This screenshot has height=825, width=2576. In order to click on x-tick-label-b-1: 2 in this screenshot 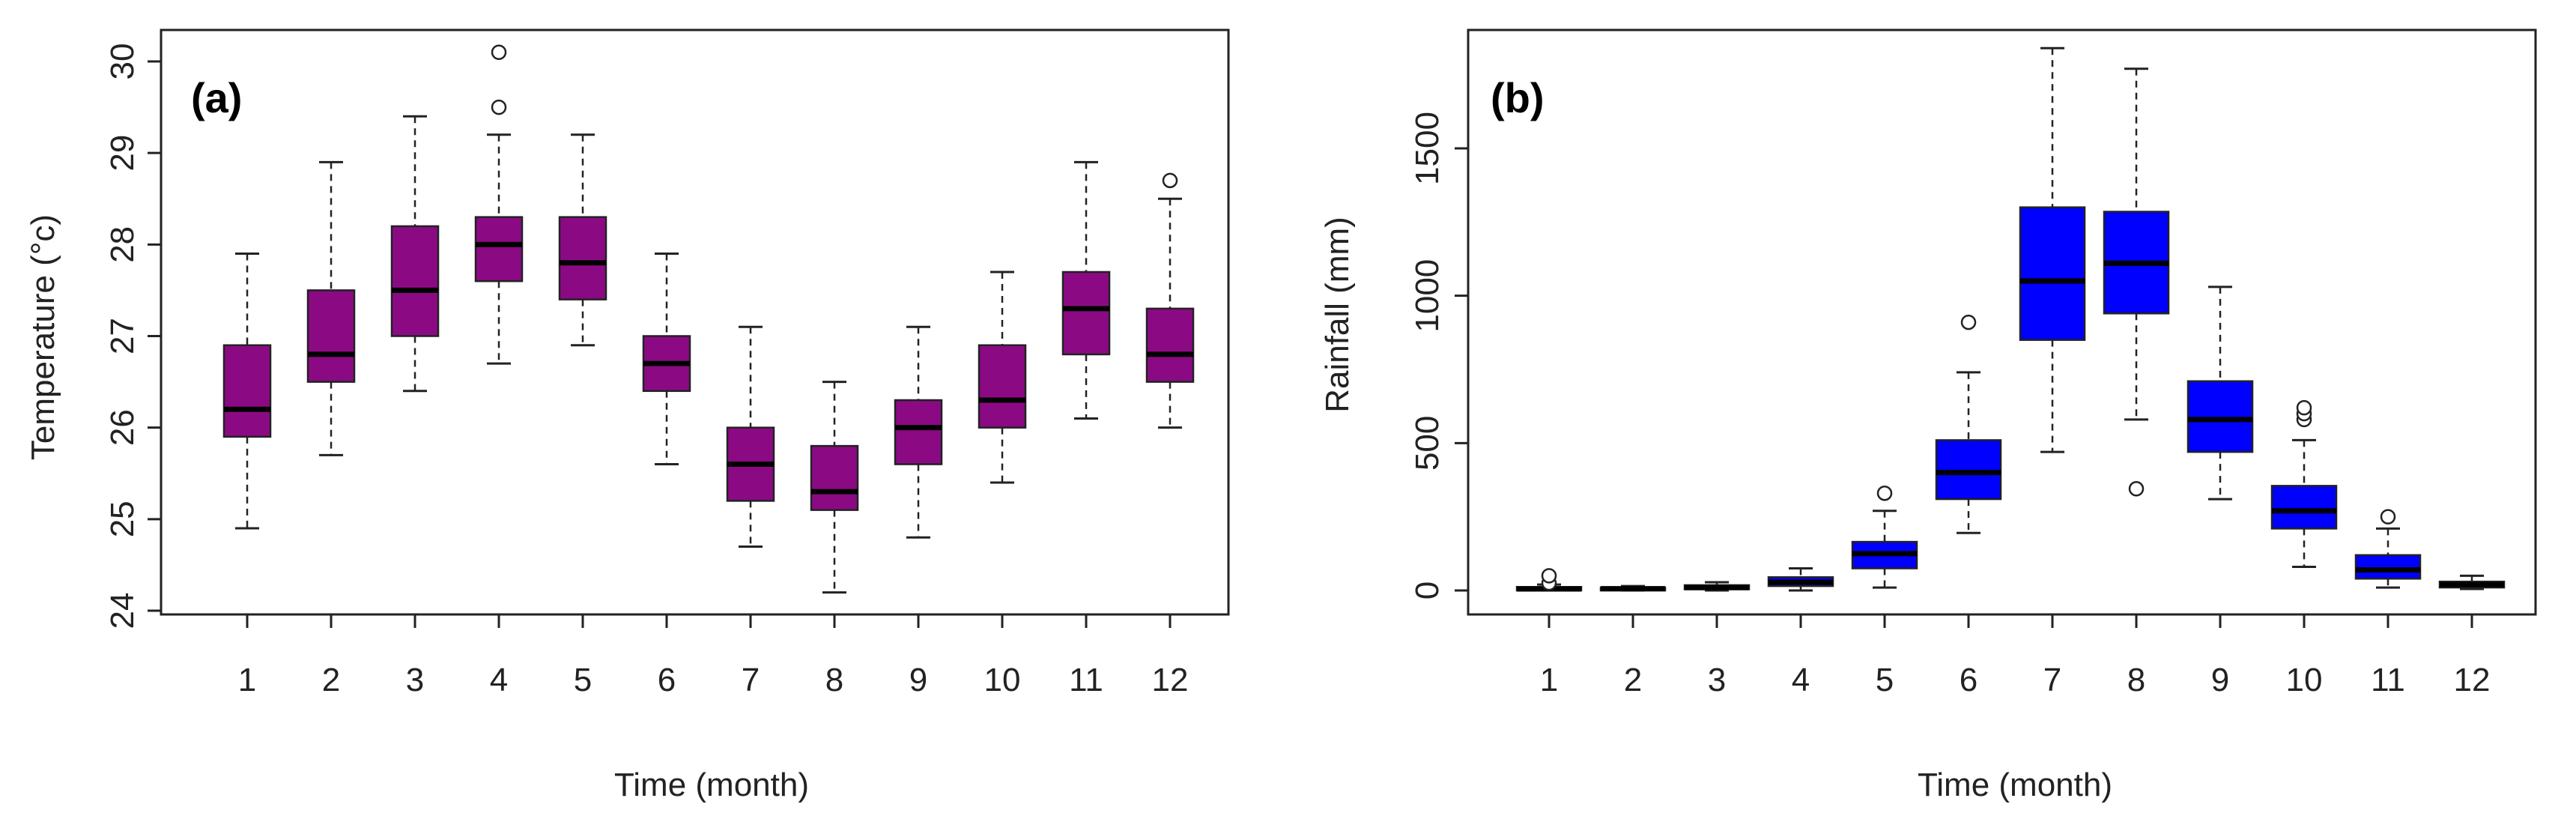, I will do `click(1633, 680)`.